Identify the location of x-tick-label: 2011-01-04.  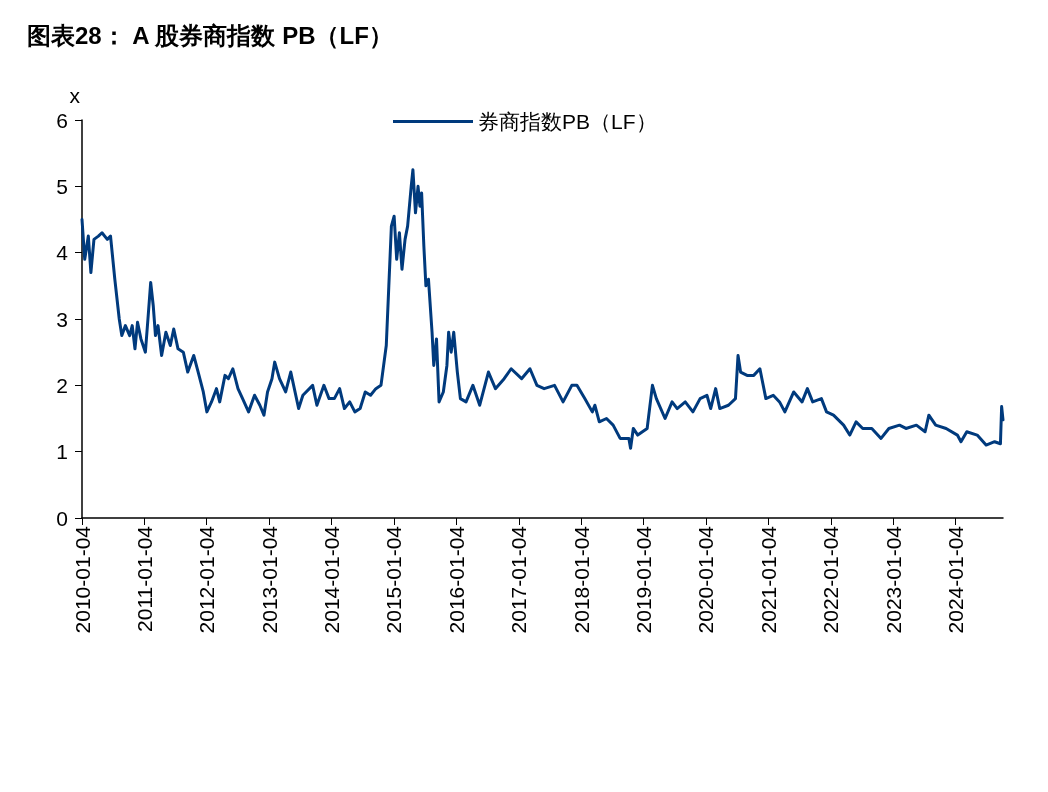
(144, 578).